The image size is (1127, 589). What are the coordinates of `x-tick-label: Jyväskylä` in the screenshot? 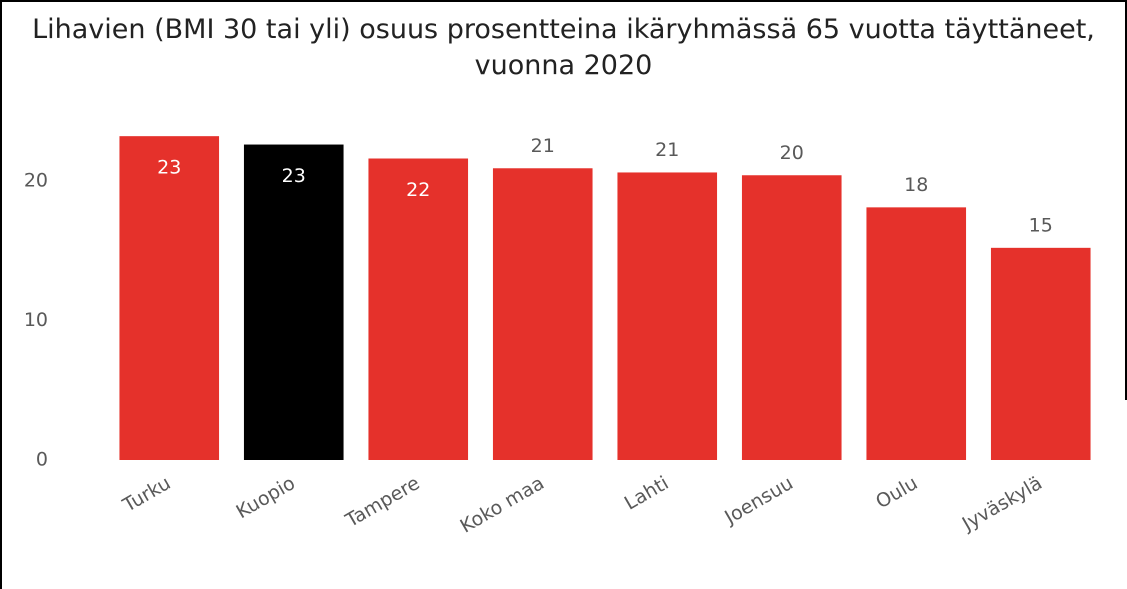 It's located at (1002, 504).